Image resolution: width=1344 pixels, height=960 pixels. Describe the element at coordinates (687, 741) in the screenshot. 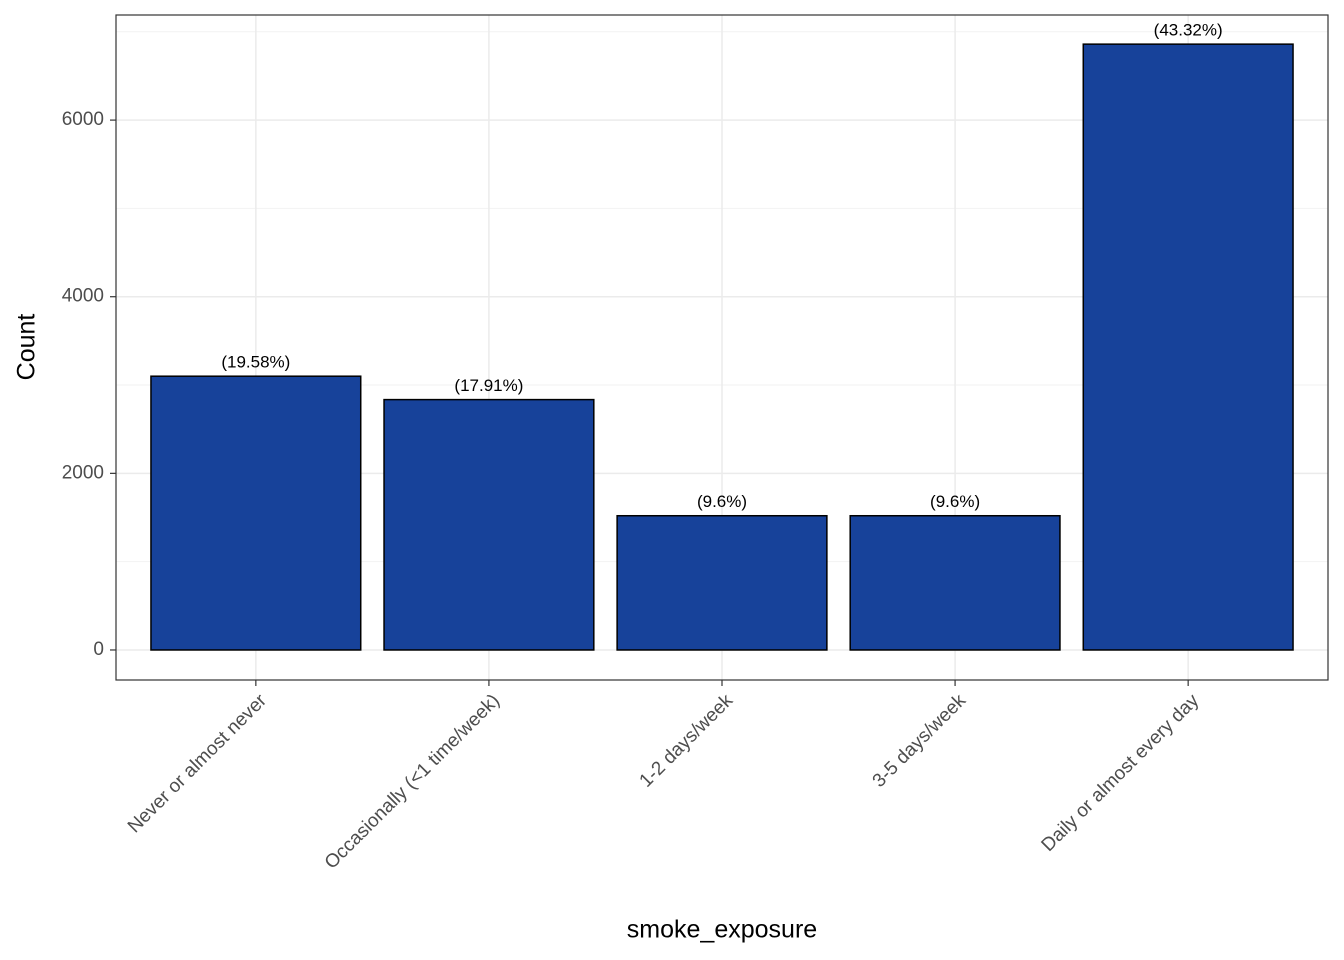

I see `x-tick-label: 1-2 days/week` at that location.